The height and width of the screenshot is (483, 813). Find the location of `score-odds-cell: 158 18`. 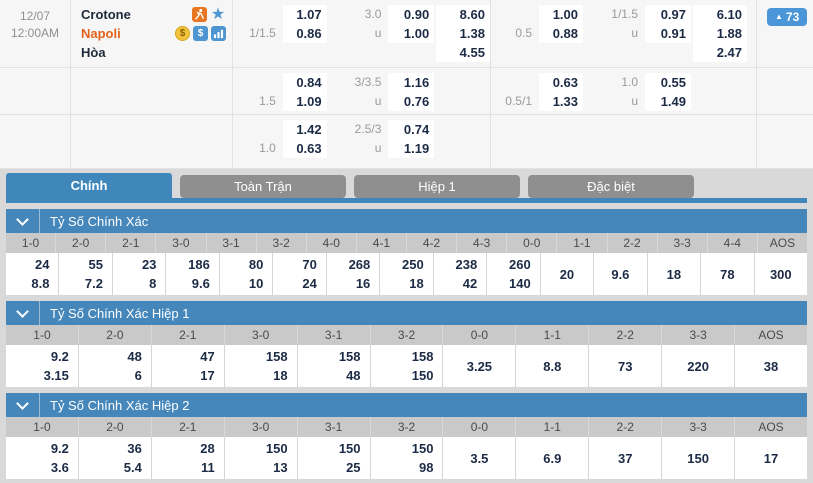

score-odds-cell: 158 18 is located at coordinates (261, 366).